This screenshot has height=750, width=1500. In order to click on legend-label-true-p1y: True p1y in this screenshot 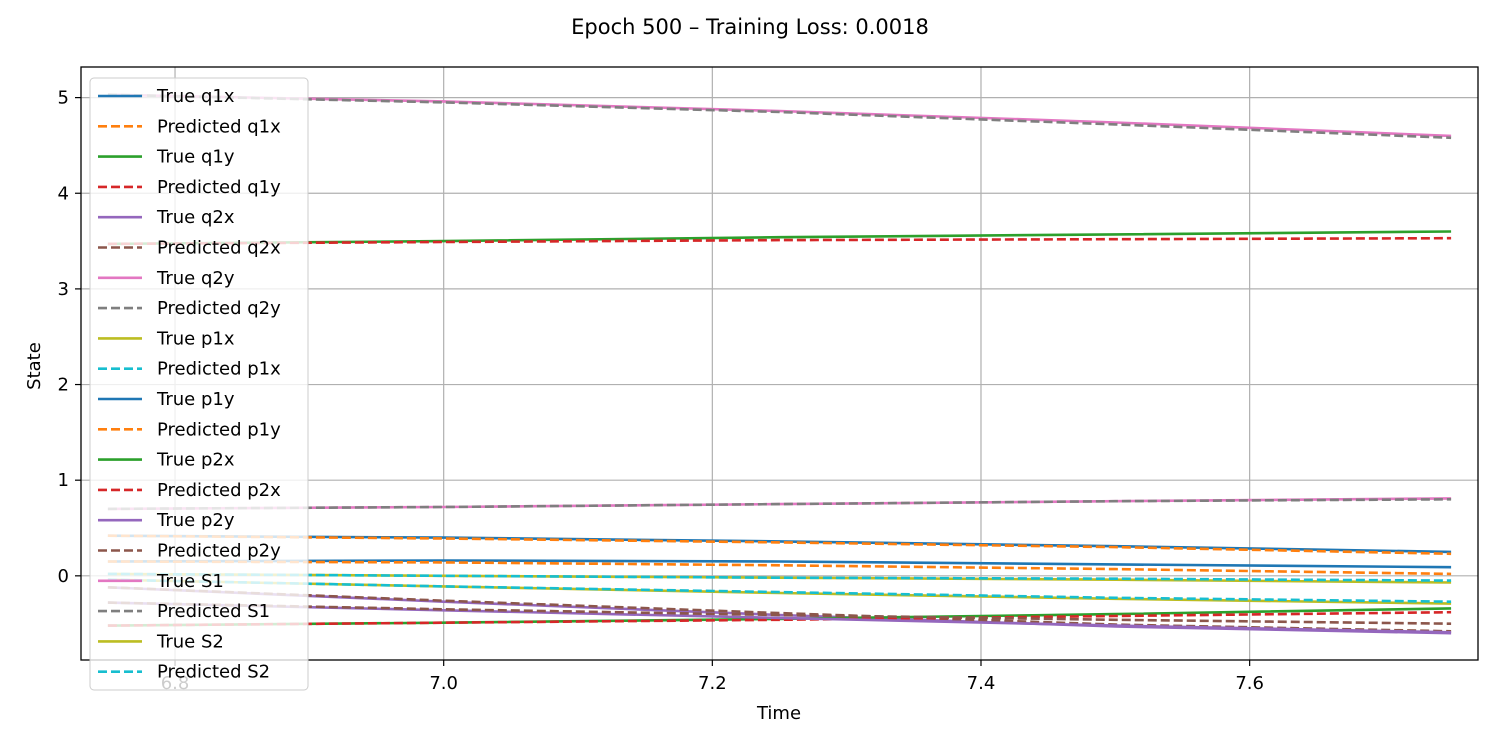, I will do `click(195, 399)`.